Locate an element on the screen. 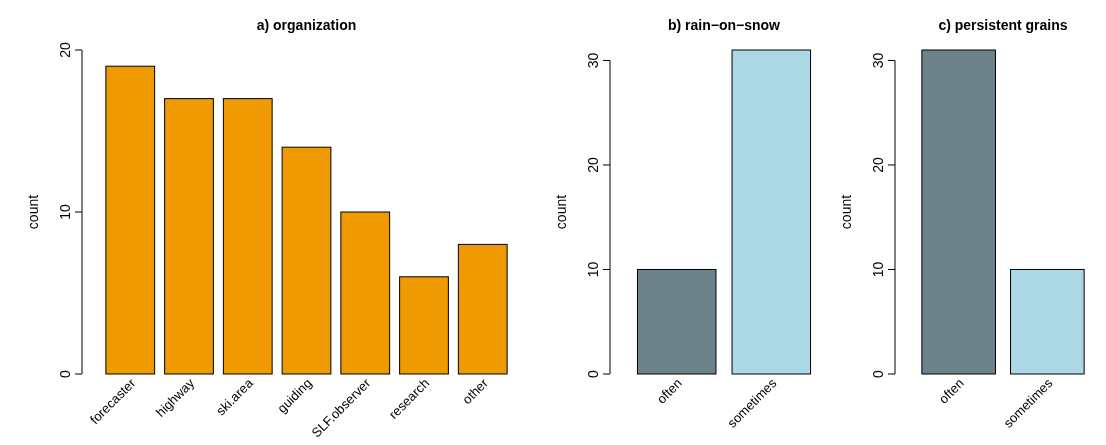 The image size is (1106, 445). chart-title: c) persistent grains is located at coordinates (1003, 25).